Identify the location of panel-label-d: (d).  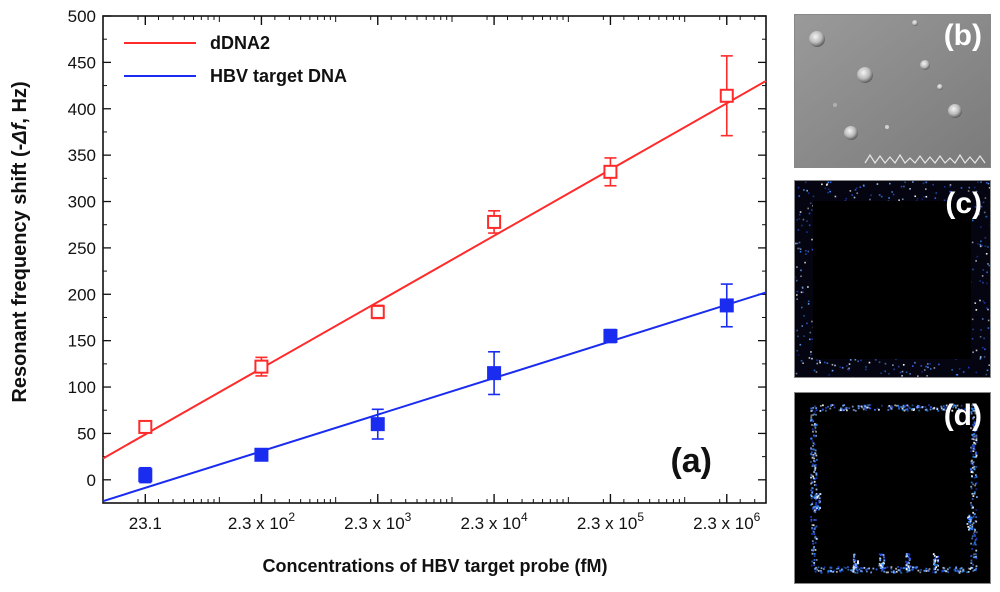
(962, 415).